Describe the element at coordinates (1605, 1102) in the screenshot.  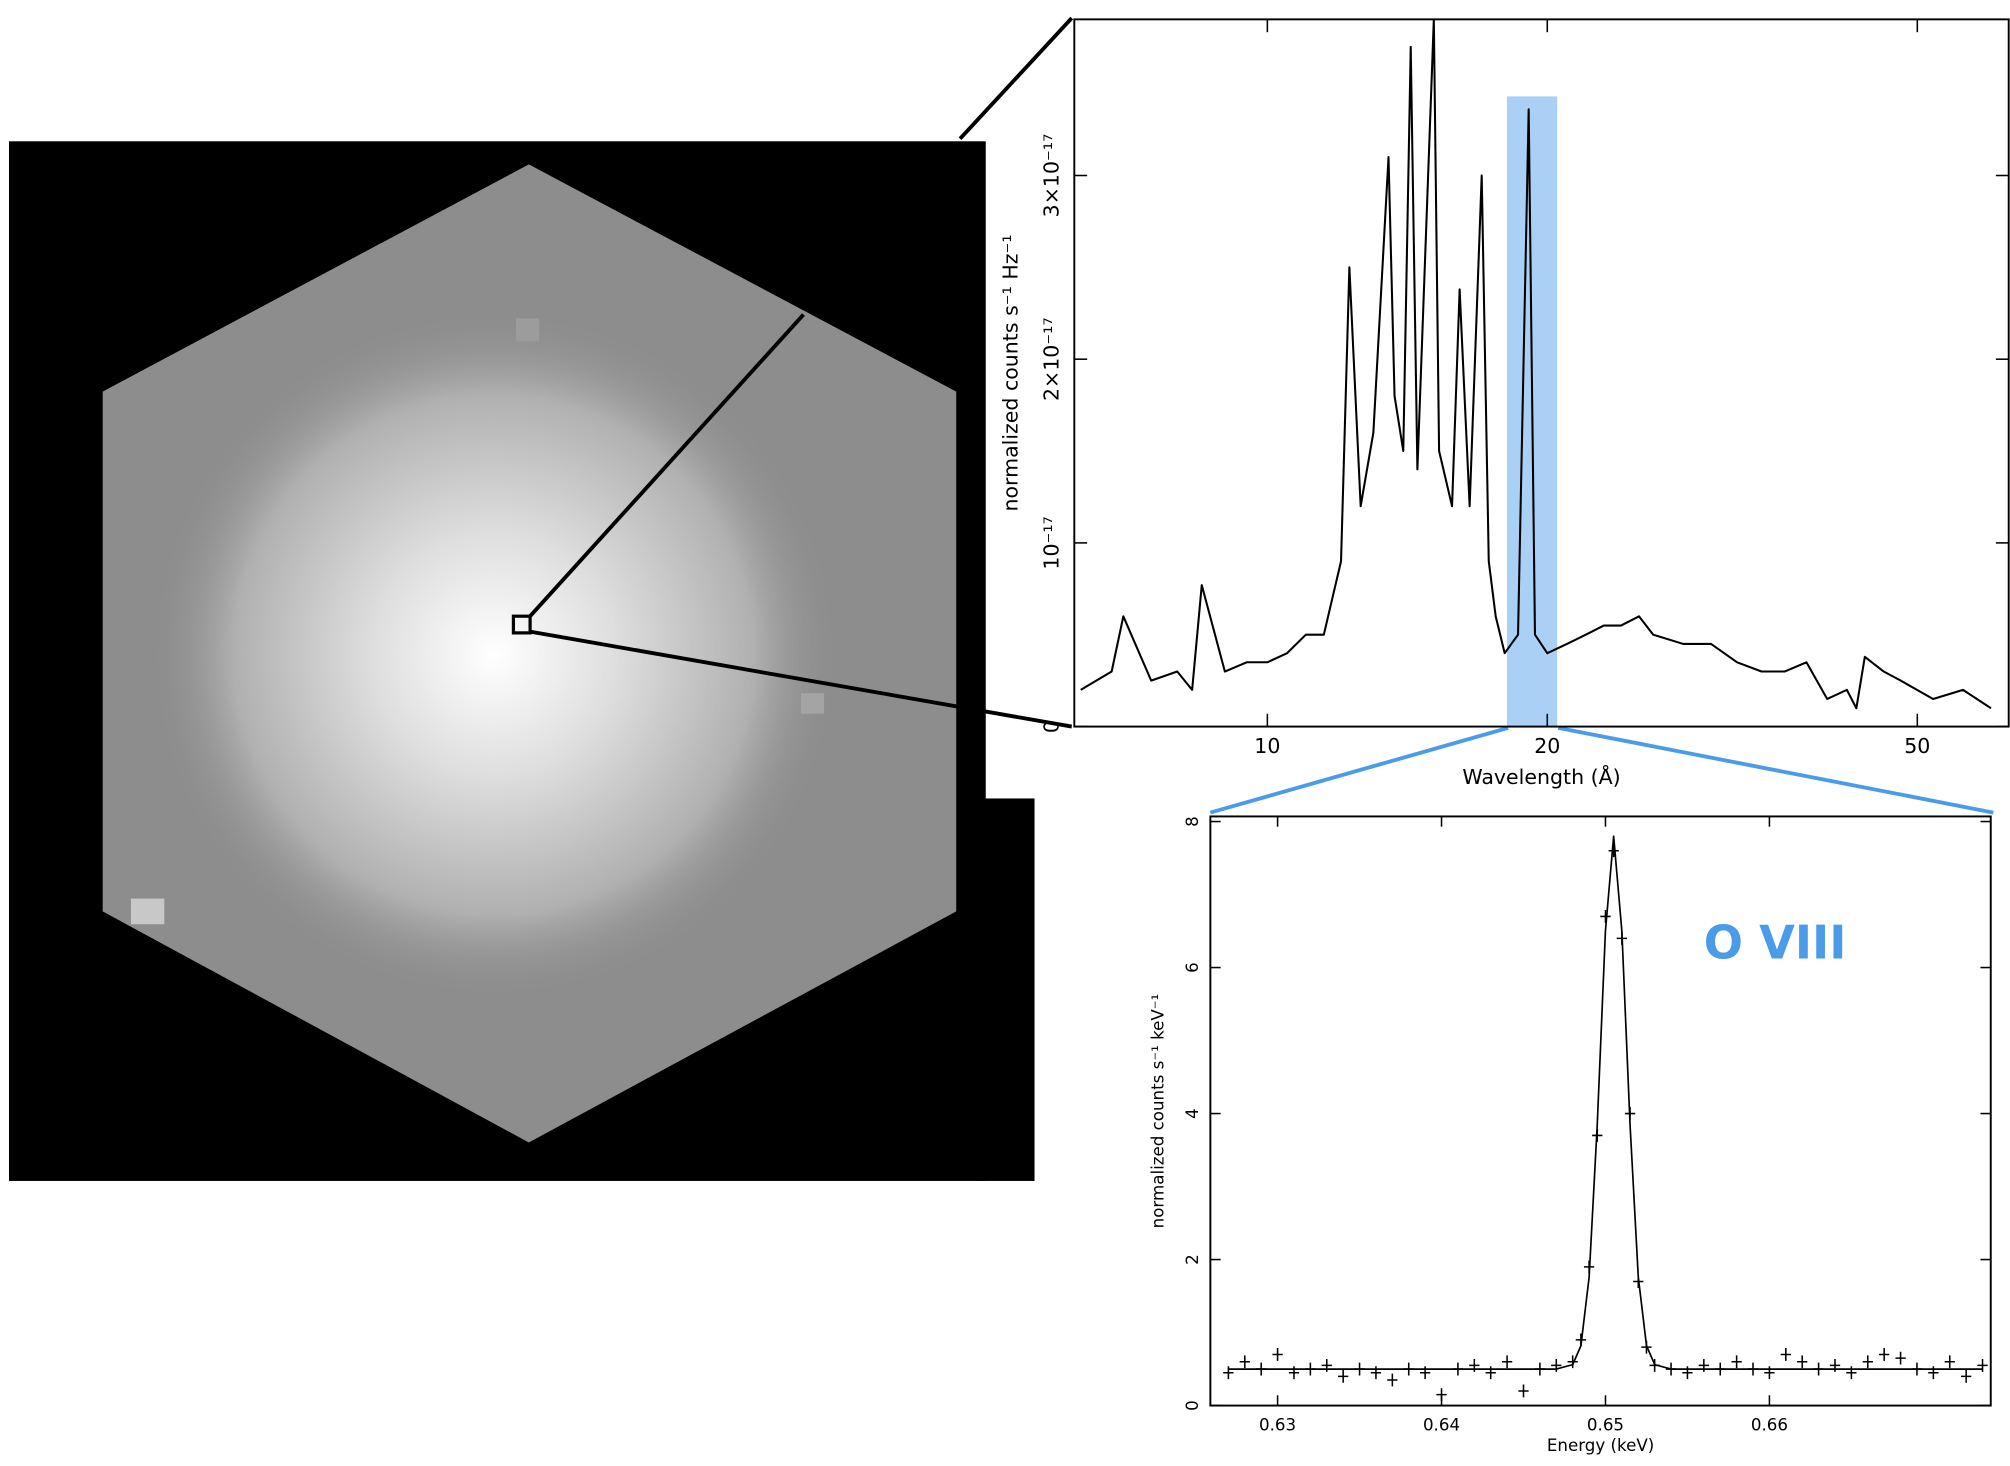
I see `data-line` at that location.